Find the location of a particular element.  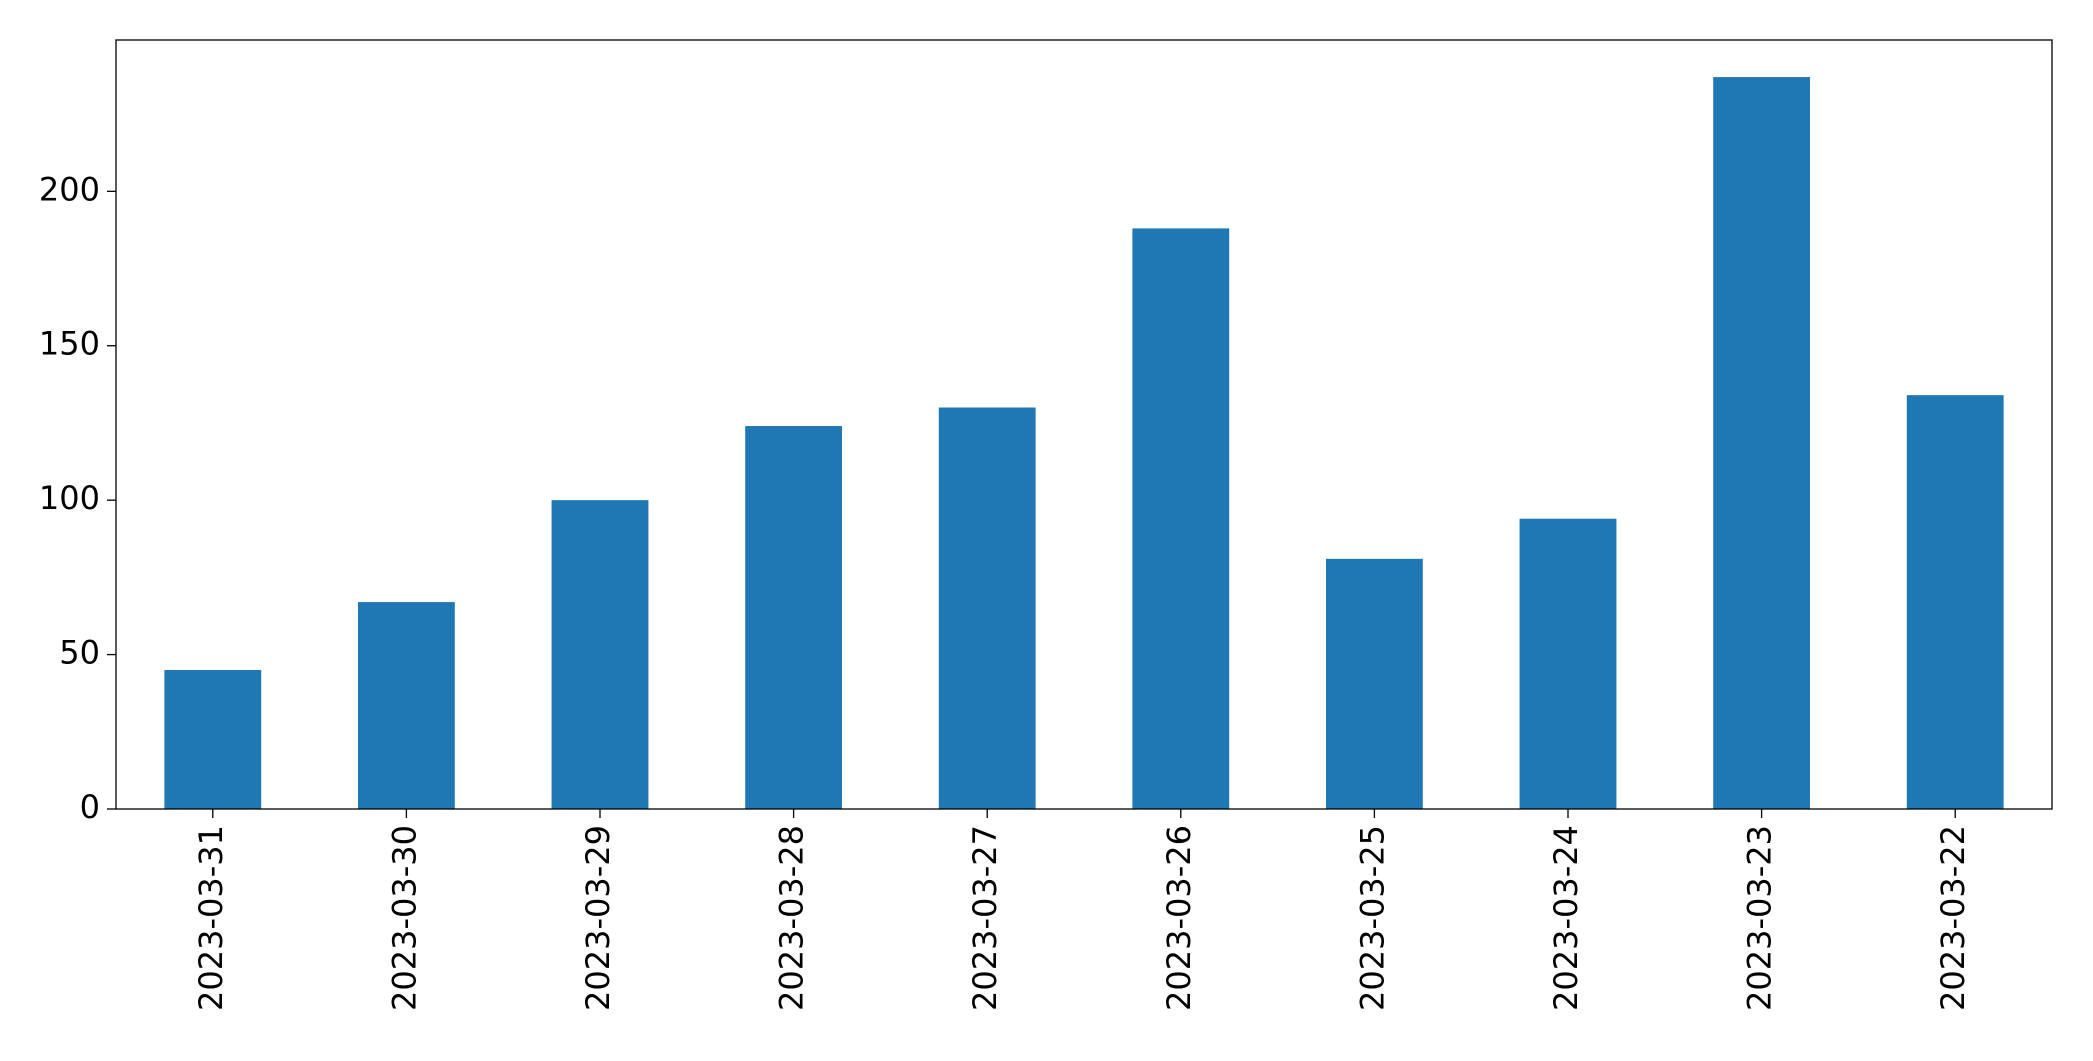

y-tick-label: 0 is located at coordinates (90, 807).